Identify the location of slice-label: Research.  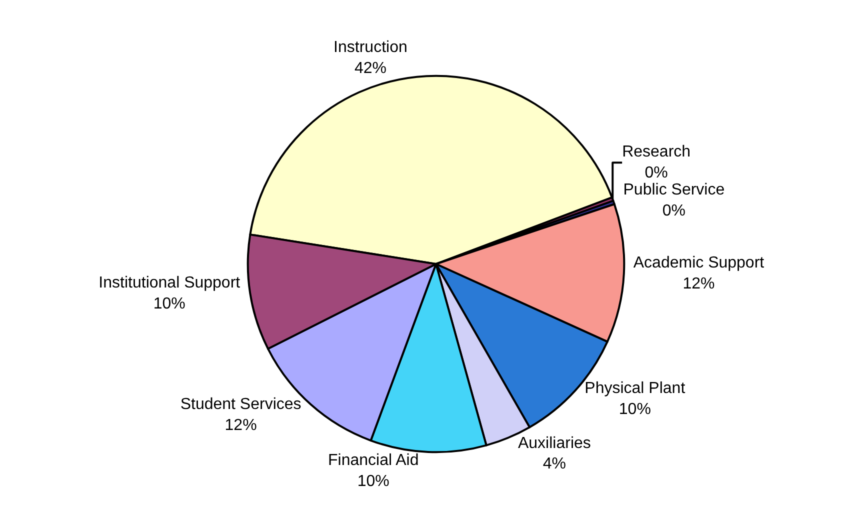
(656, 152).